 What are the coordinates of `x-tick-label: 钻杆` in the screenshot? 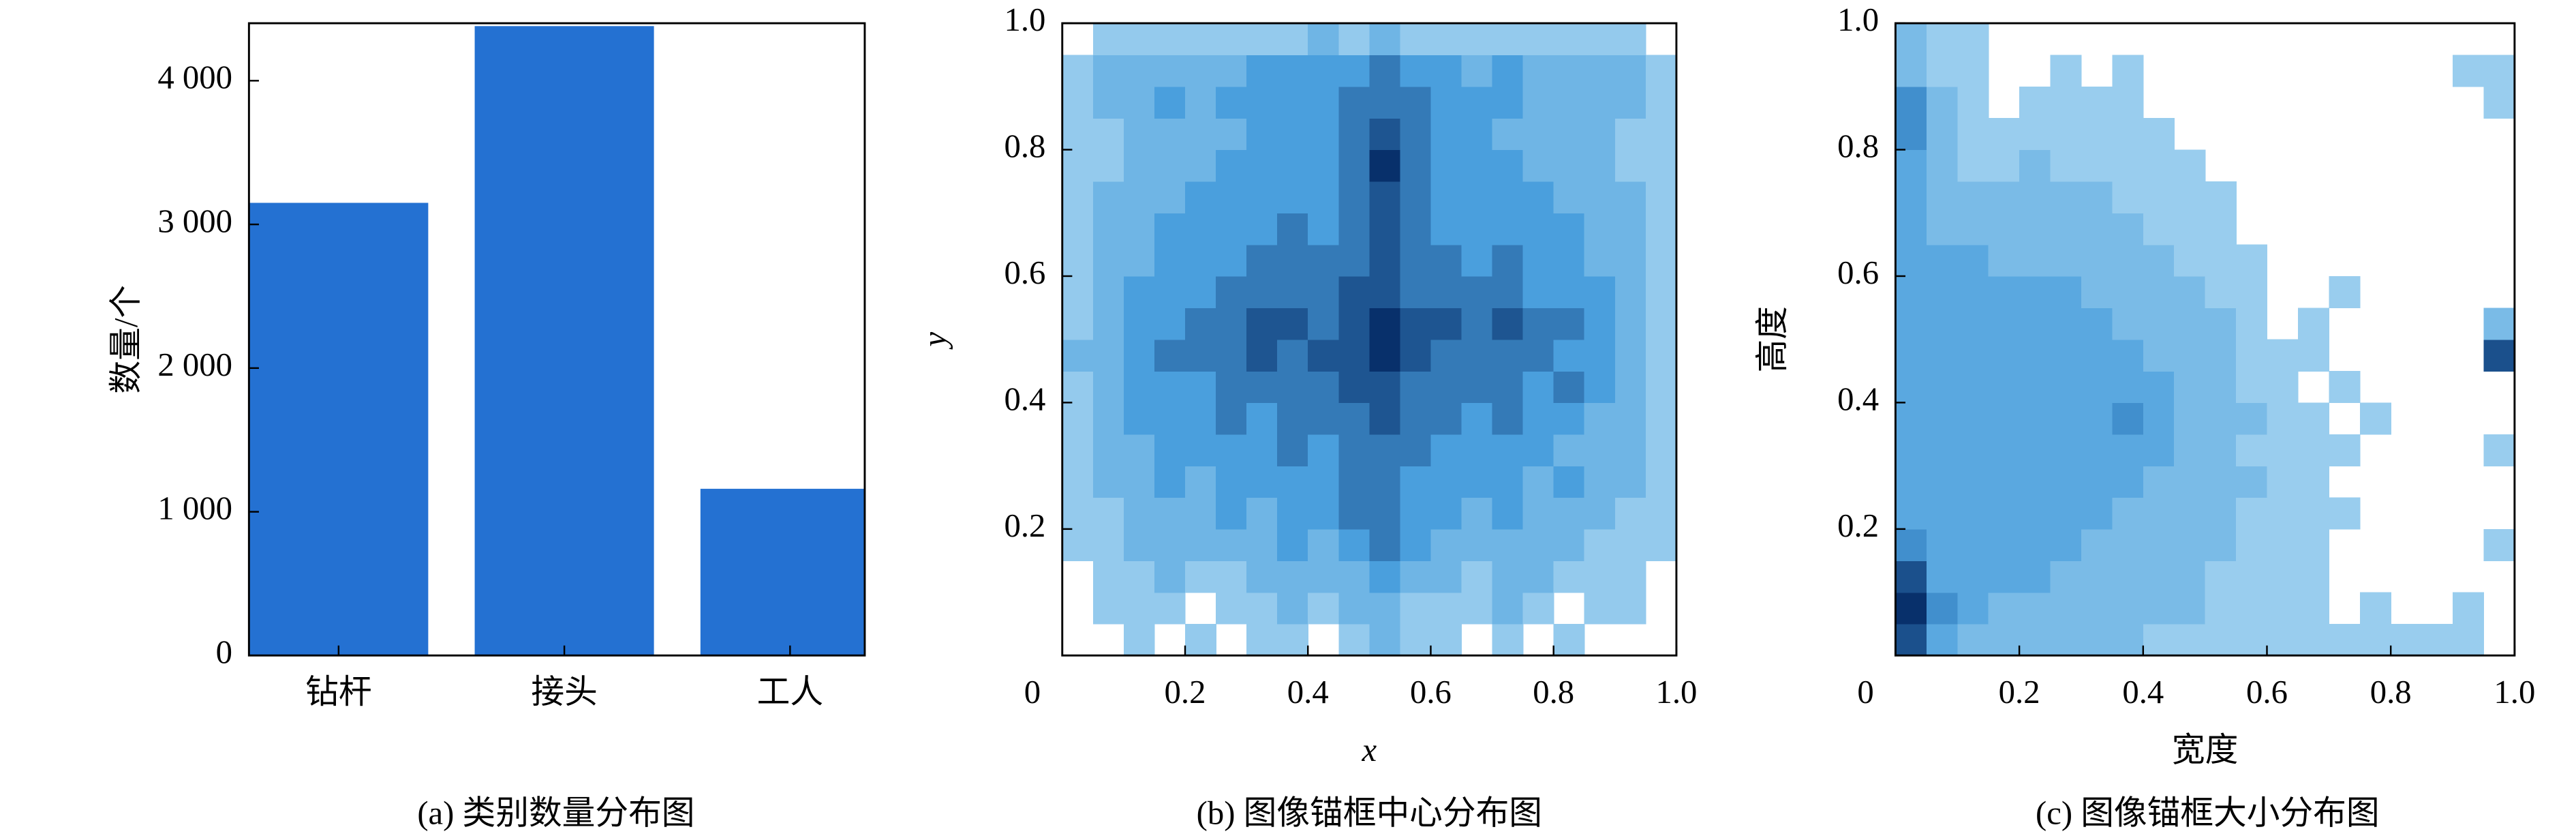 It's located at (338, 692).